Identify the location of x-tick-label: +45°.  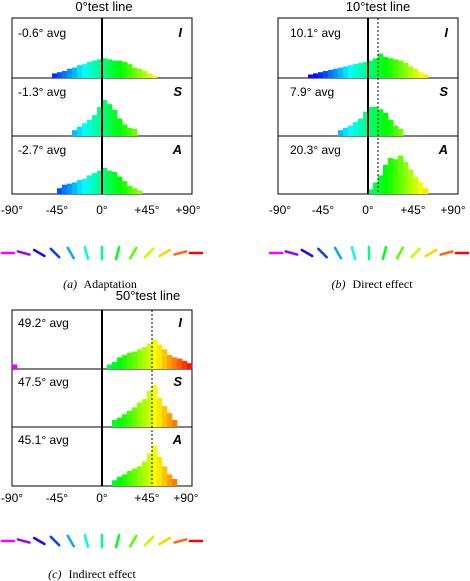
(146, 210).